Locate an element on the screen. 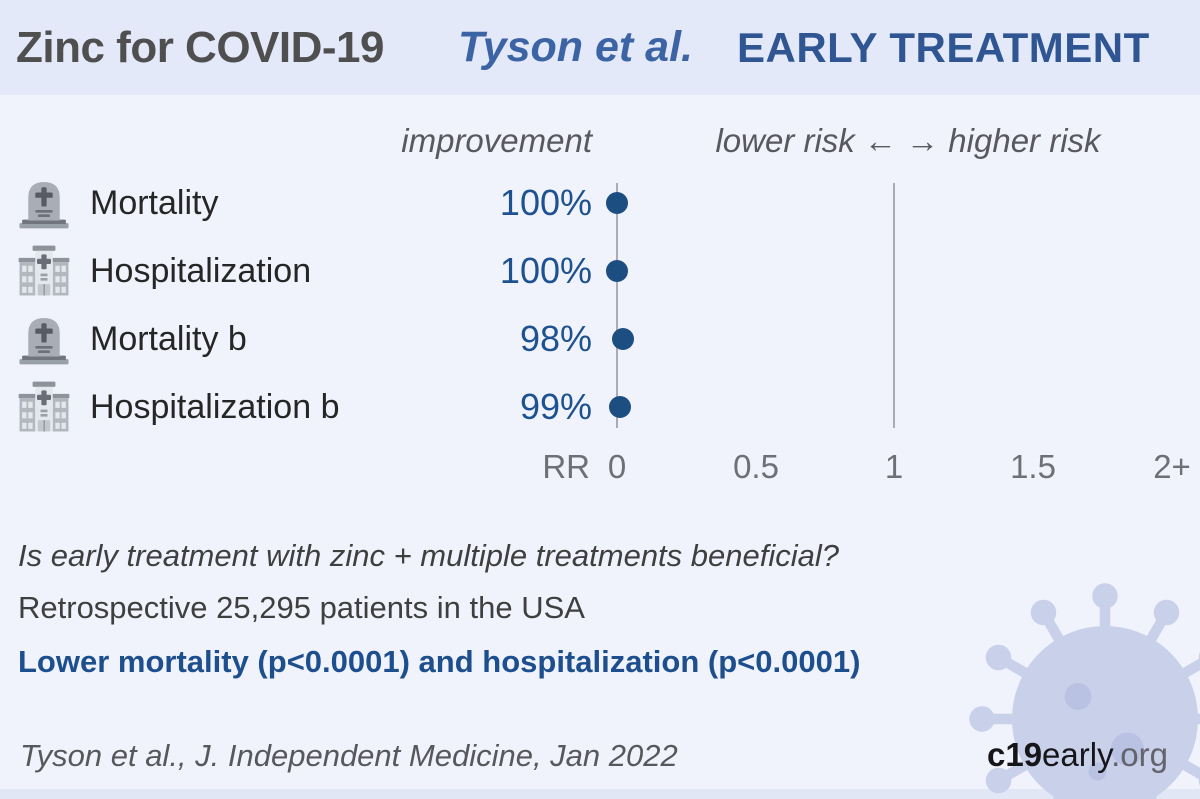 This screenshot has width=1200, height=799. site-part-c19: c19 is located at coordinates (1014, 754).